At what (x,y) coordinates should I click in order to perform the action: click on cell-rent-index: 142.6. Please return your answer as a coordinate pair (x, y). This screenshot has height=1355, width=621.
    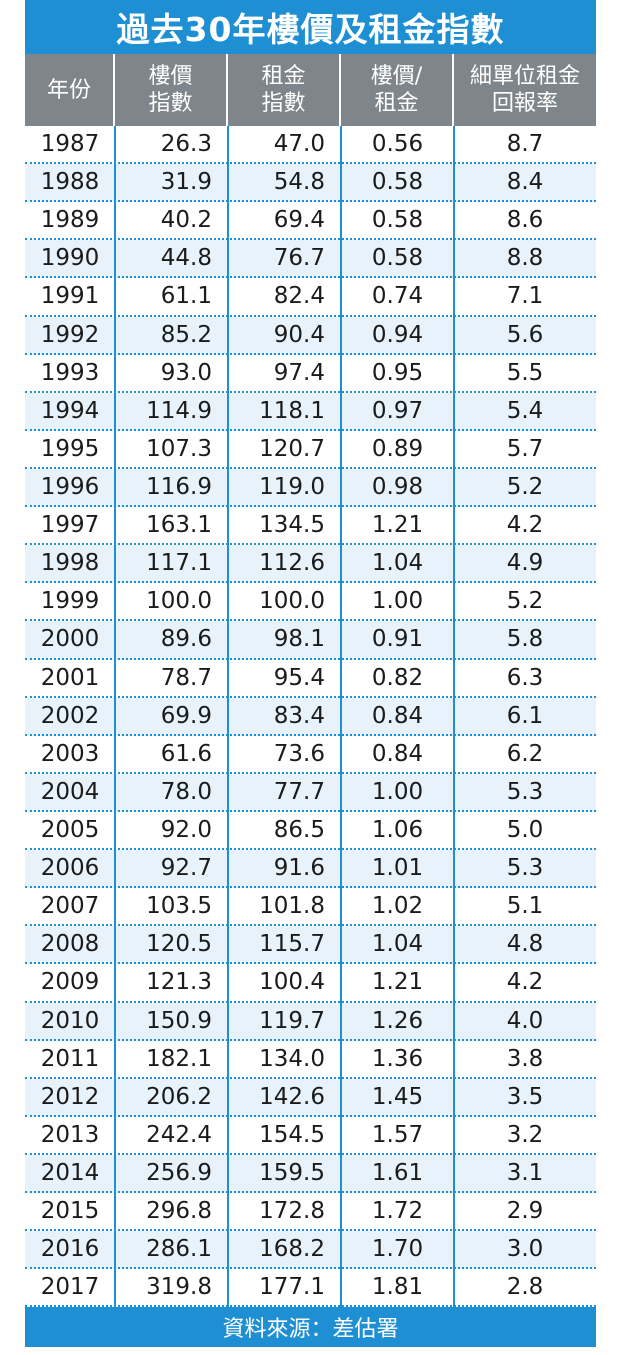
    Looking at the image, I should click on (292, 1096).